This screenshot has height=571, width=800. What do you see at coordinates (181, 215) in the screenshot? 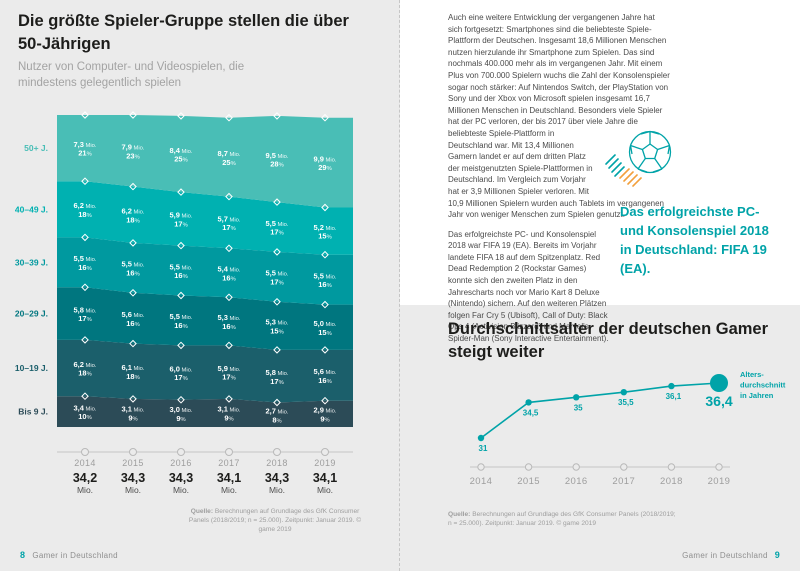
I see `svg-text: 5,9 Mio.` at bounding box center [181, 215].